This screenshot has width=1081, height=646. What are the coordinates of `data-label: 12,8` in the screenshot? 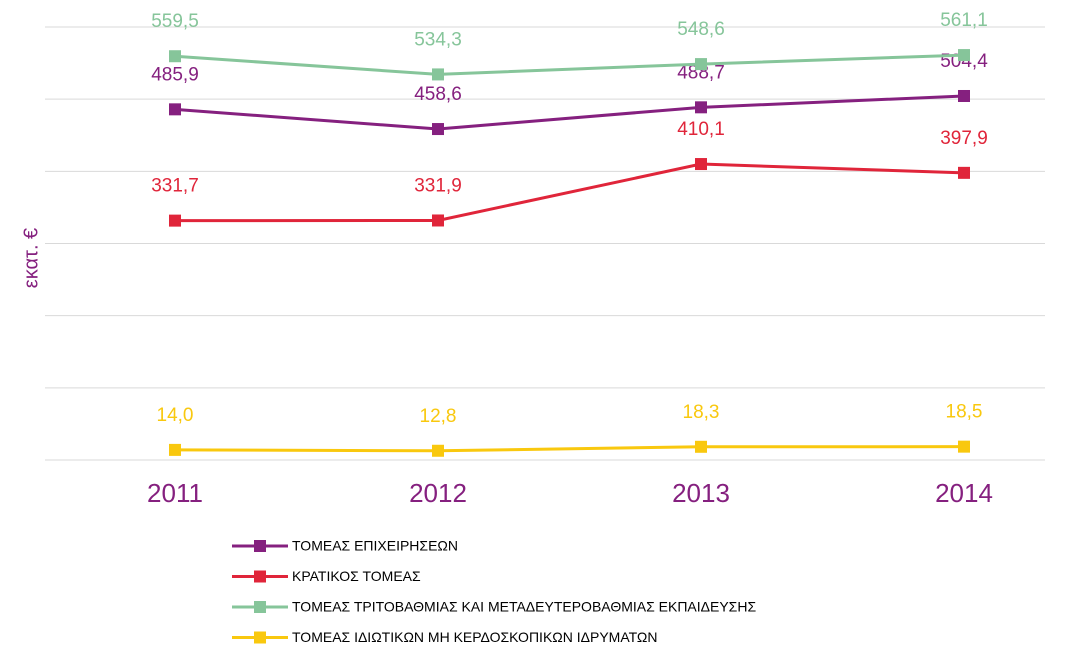 It's located at (438, 416).